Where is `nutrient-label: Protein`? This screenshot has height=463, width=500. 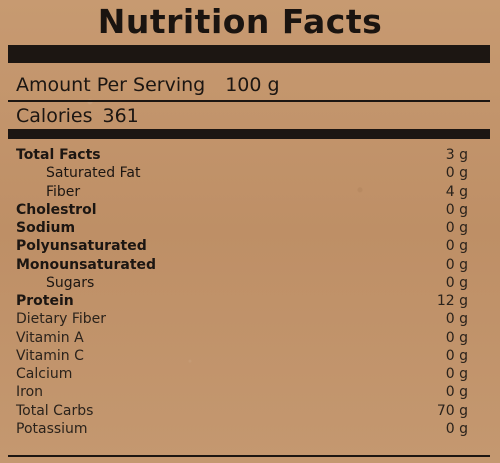 nutrient-label: Protein is located at coordinates (45, 301).